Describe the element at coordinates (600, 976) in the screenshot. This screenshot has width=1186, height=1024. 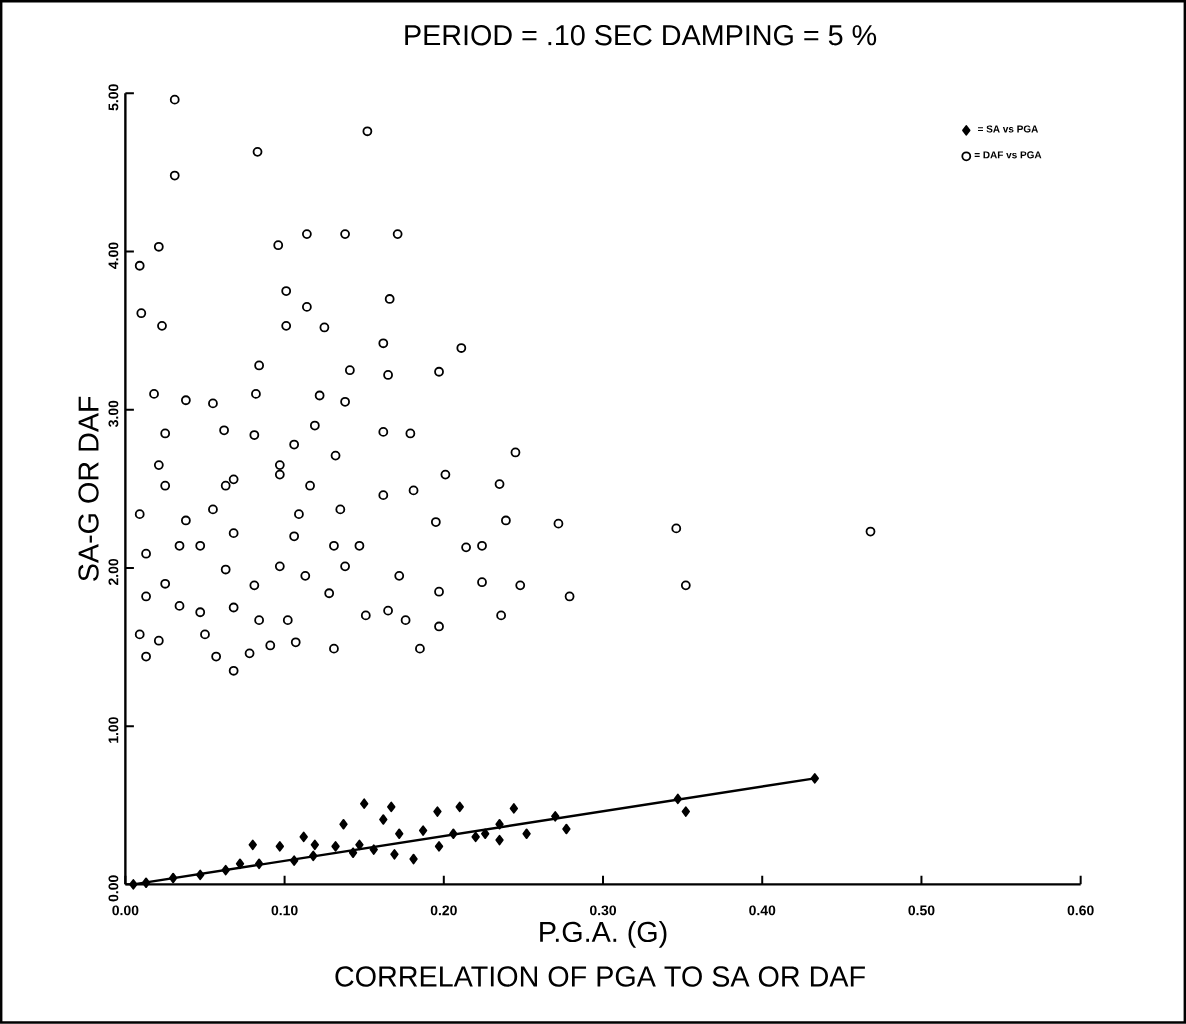
I see `text: CORRELATION OF PGA TO SA OR DAF` at that location.